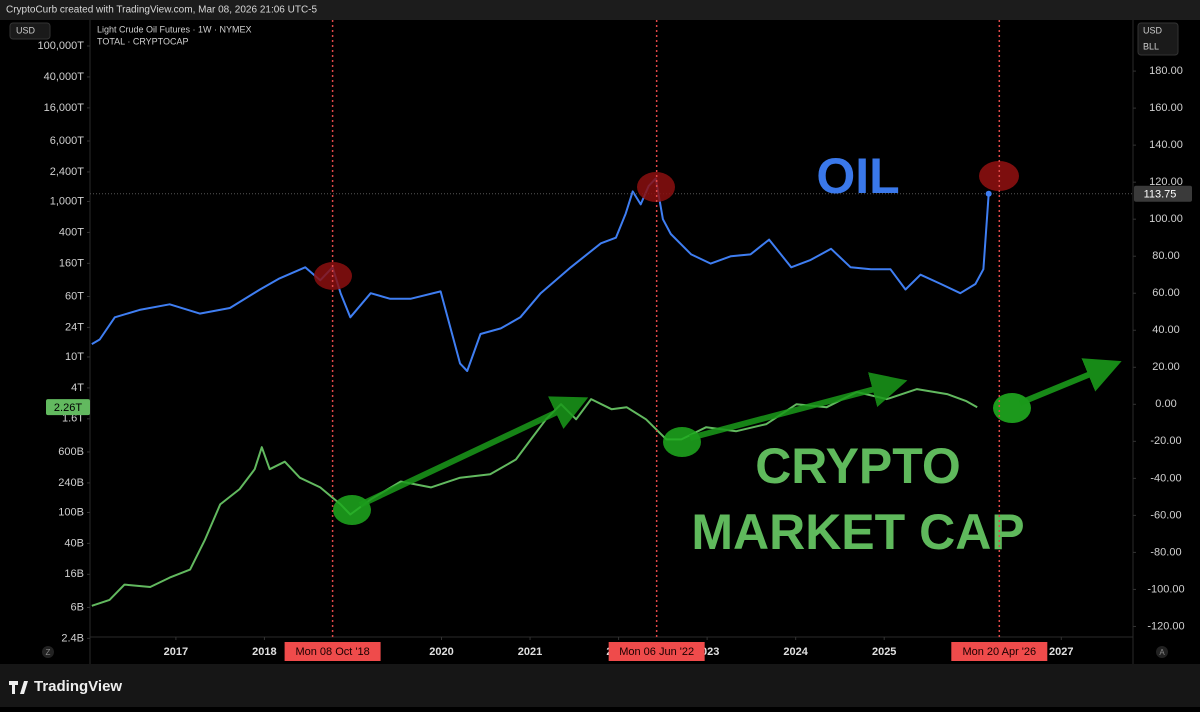 The height and width of the screenshot is (712, 1200). I want to click on y2-tick-label: 100.00, so click(1166, 219).